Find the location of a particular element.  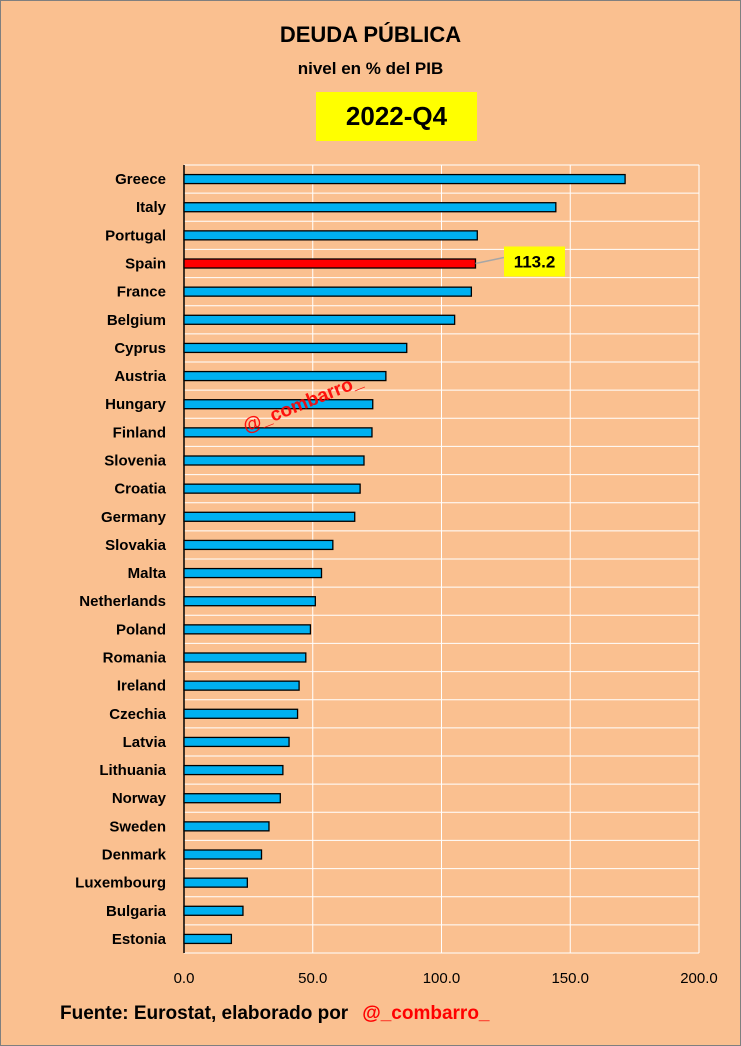

category-label: Italy is located at coordinates (151, 207).